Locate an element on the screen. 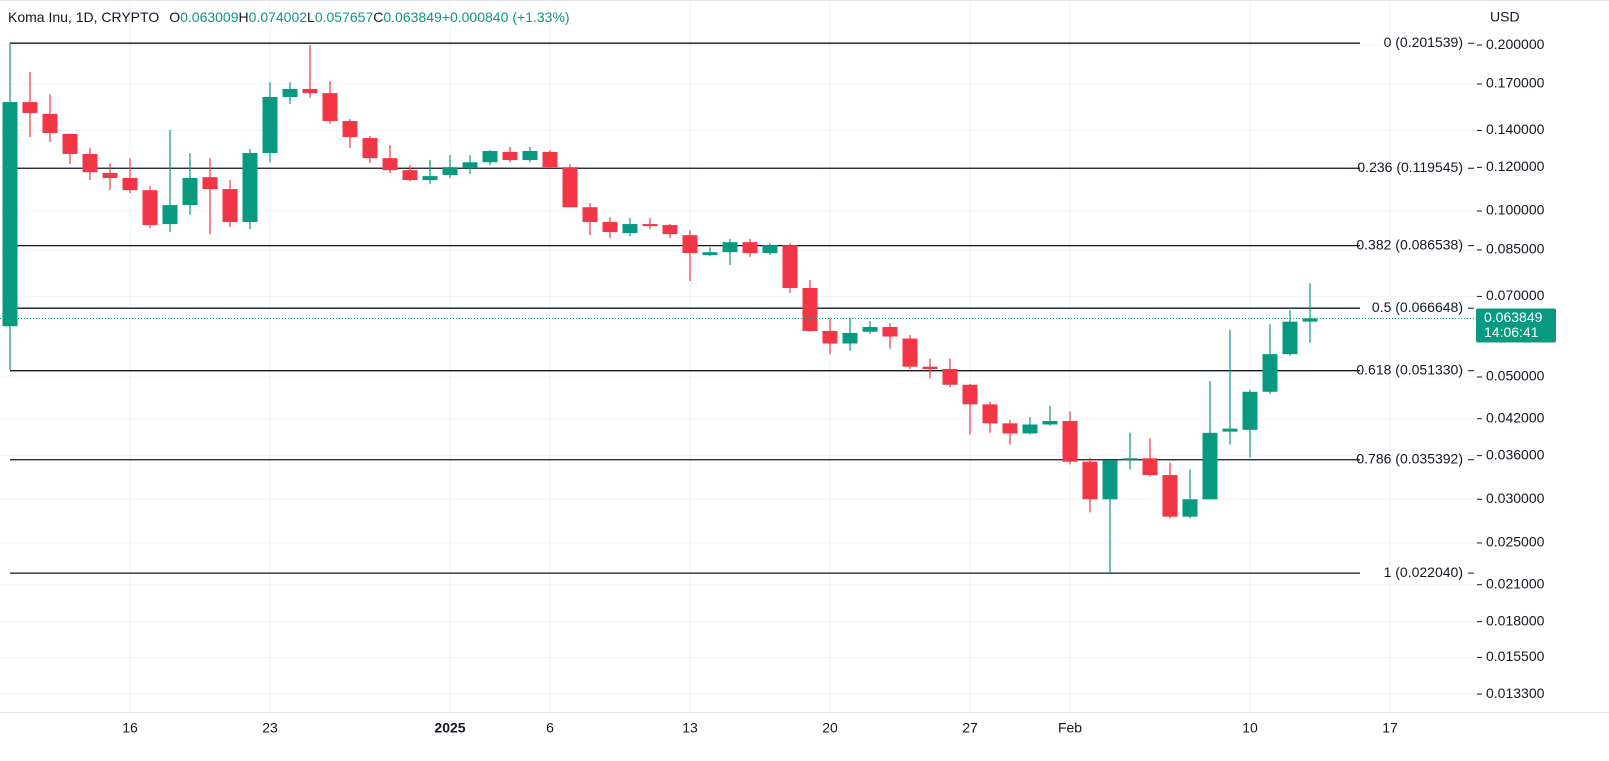 The width and height of the screenshot is (1609, 761). fib-label: 0 (0.201539) is located at coordinates (1423, 42).